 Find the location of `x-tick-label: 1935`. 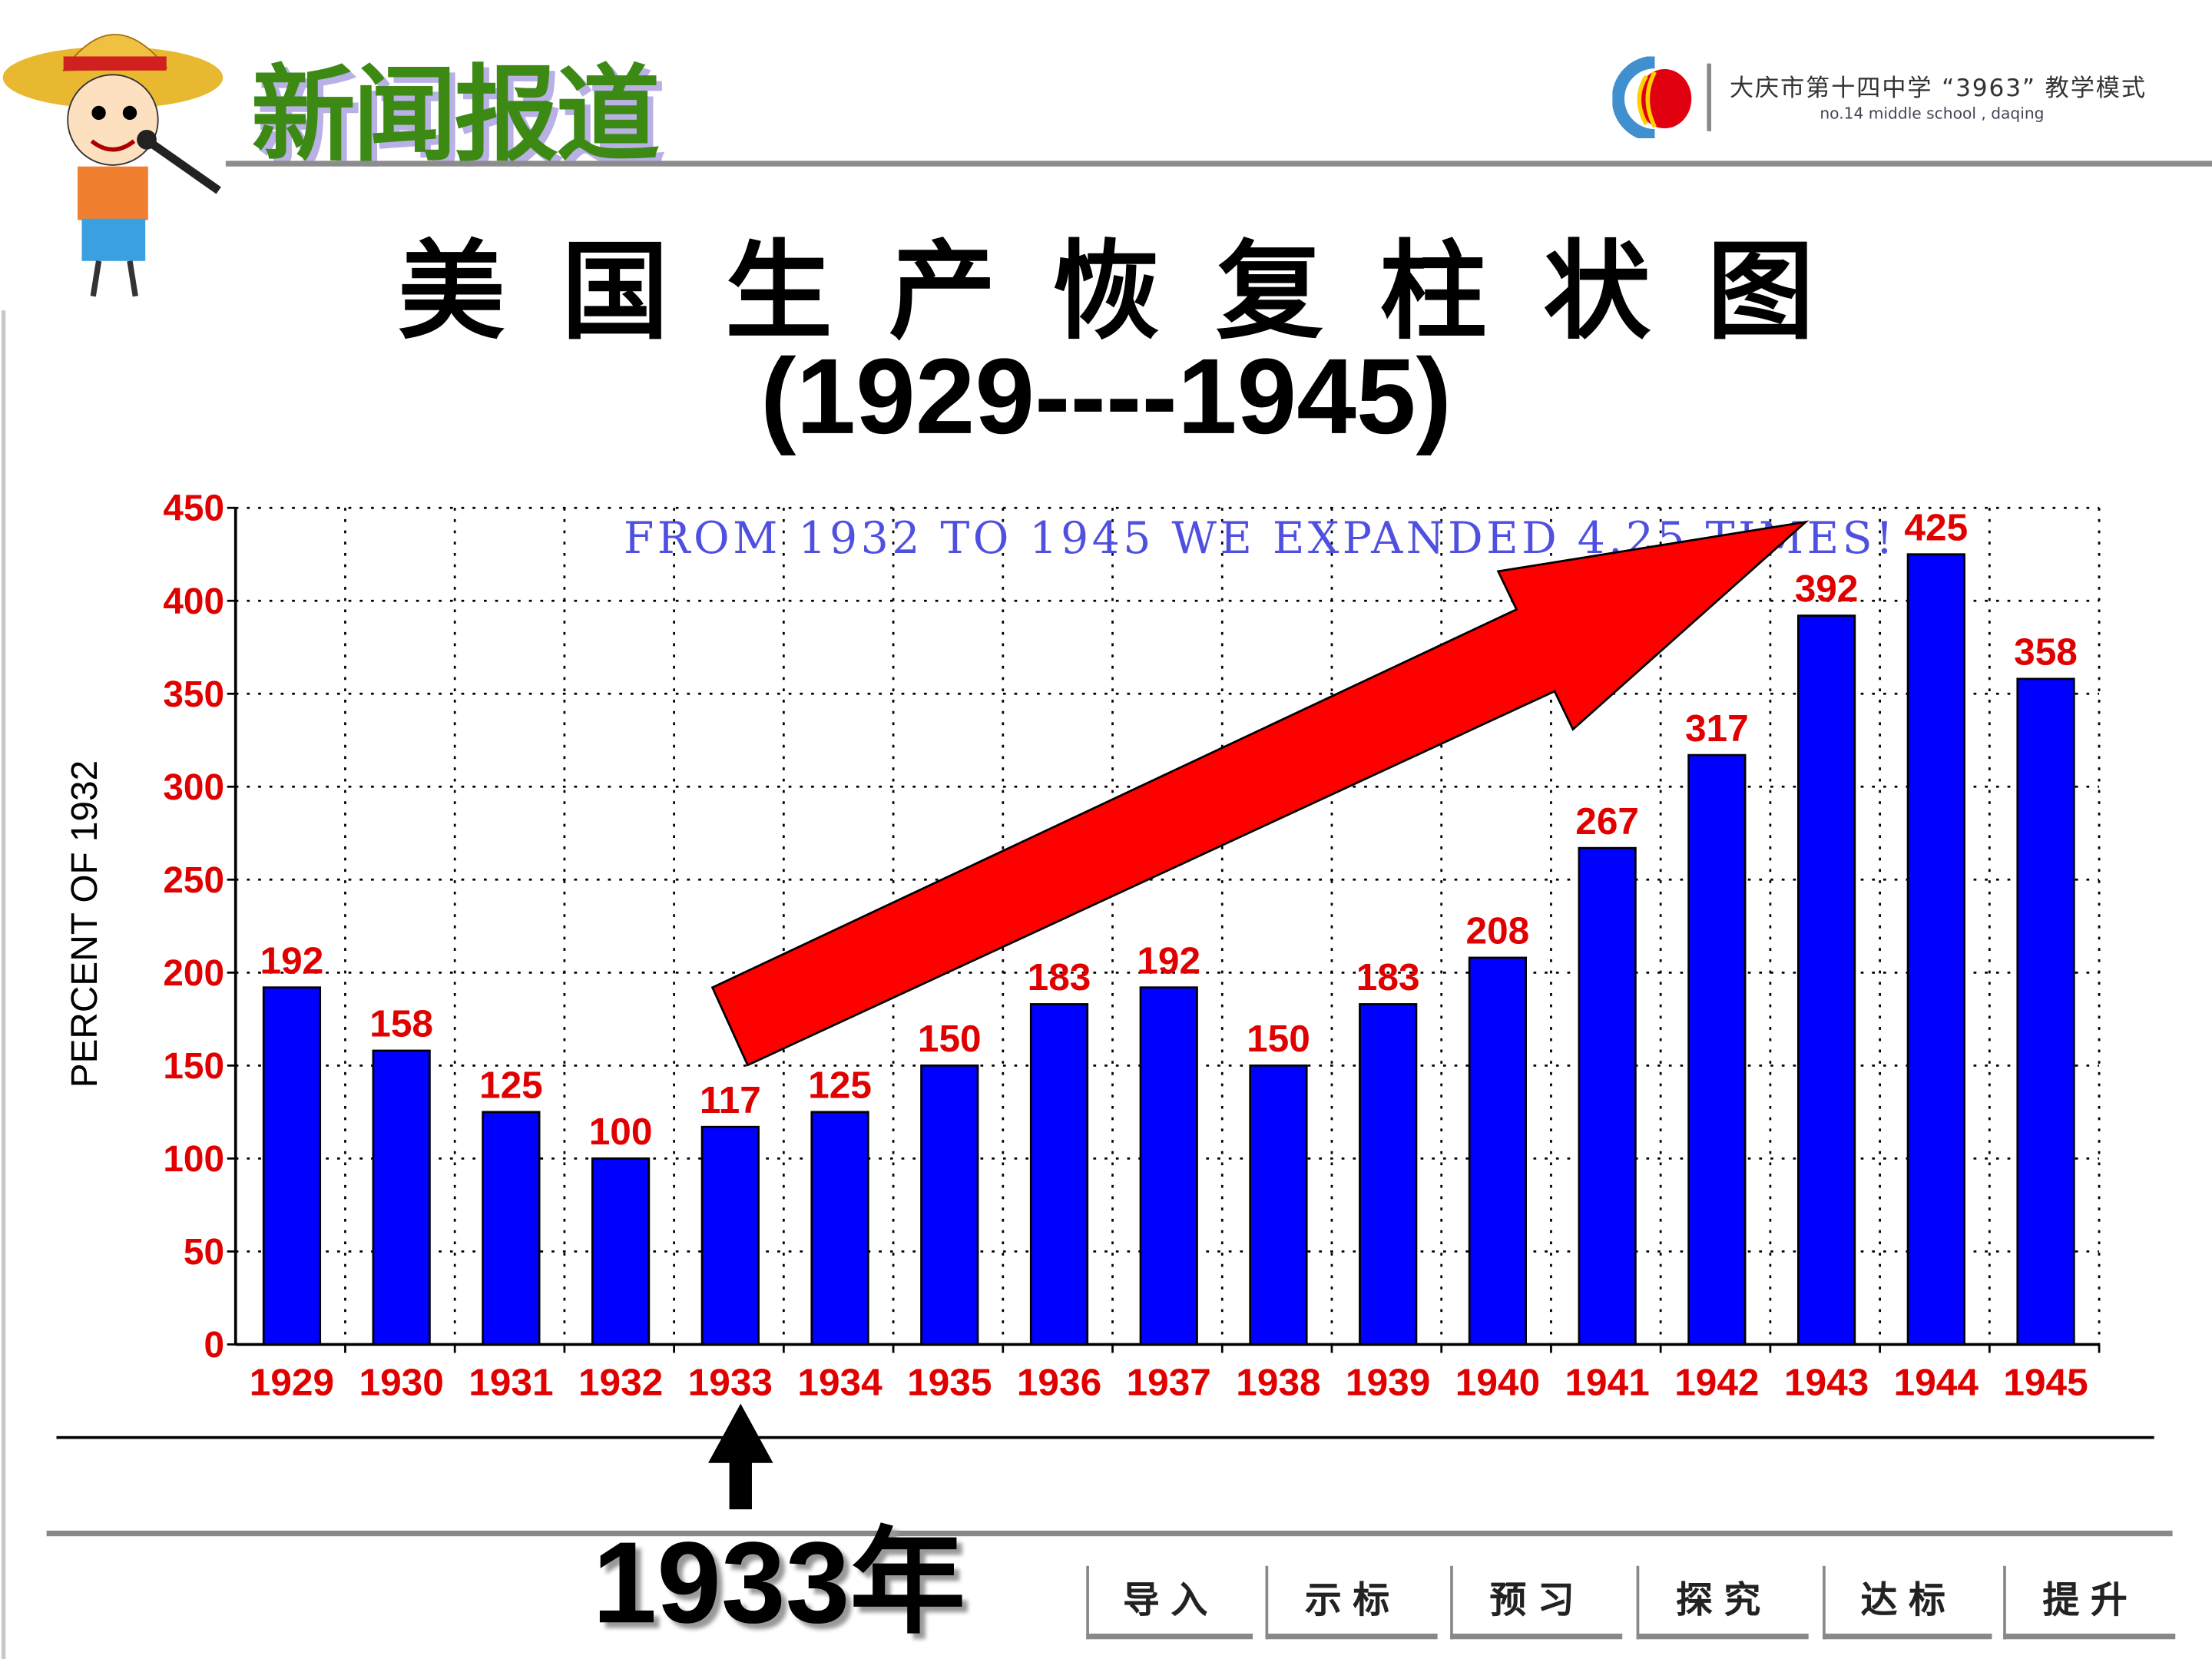

x-tick-label: 1935 is located at coordinates (950, 1382).